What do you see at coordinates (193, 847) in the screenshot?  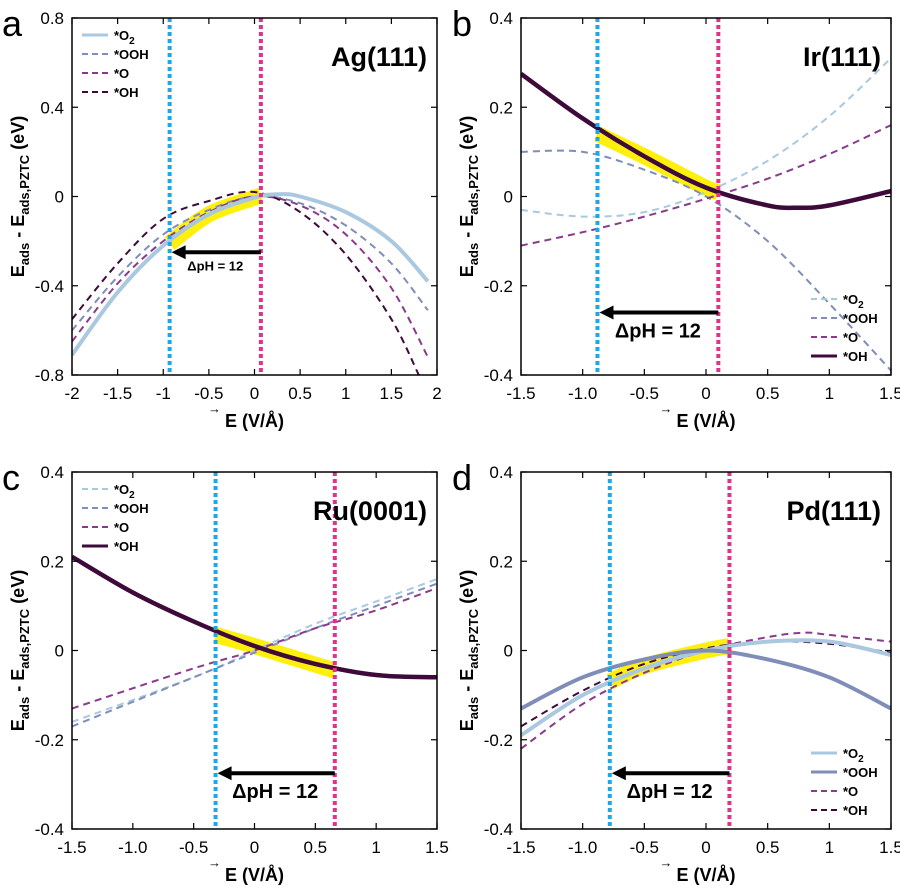 I see `x-tick-label: -0.5` at bounding box center [193, 847].